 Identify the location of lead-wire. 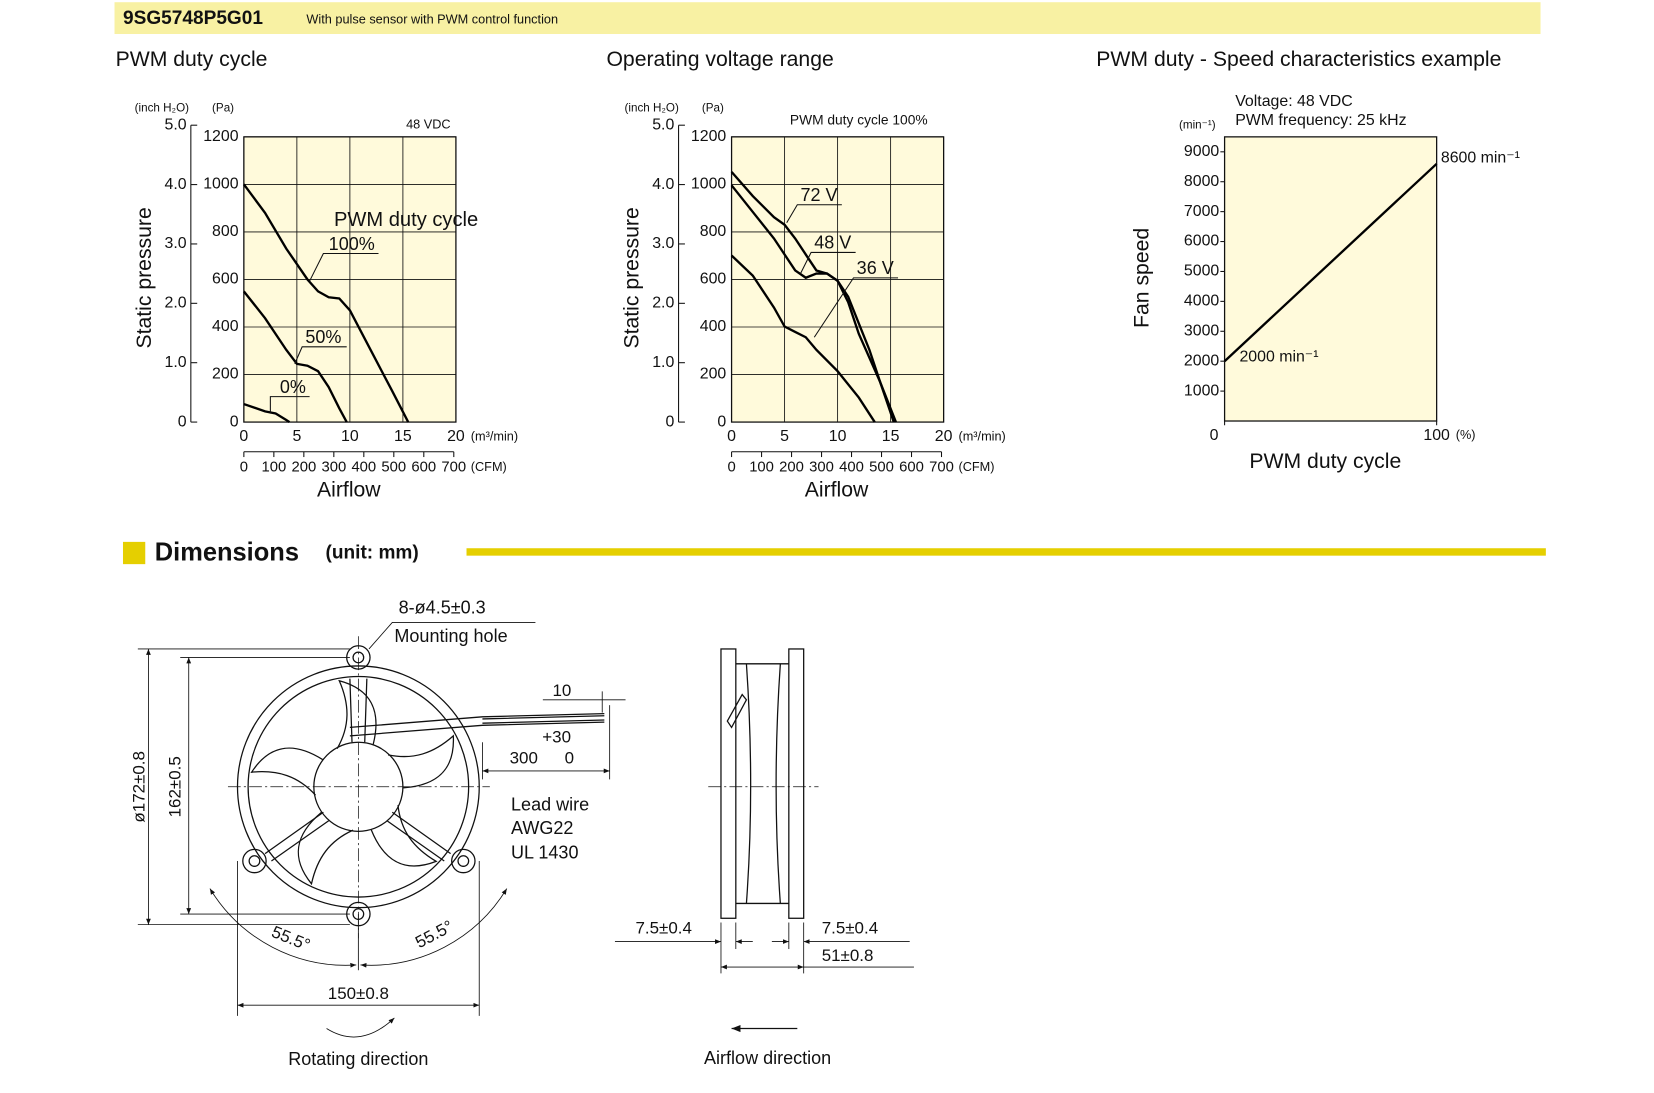
(477, 725).